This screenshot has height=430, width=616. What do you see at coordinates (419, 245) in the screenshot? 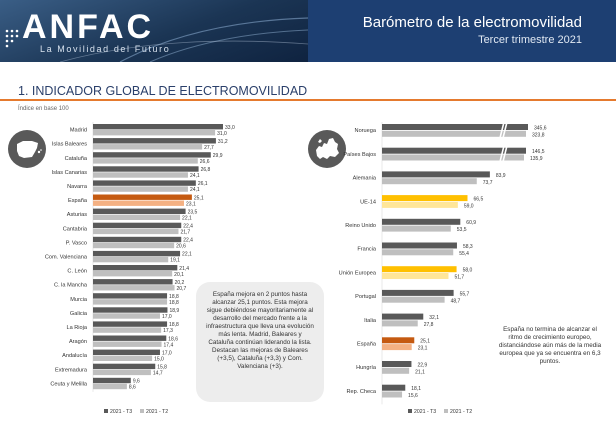
I see `bar-t3-francia` at bounding box center [419, 245].